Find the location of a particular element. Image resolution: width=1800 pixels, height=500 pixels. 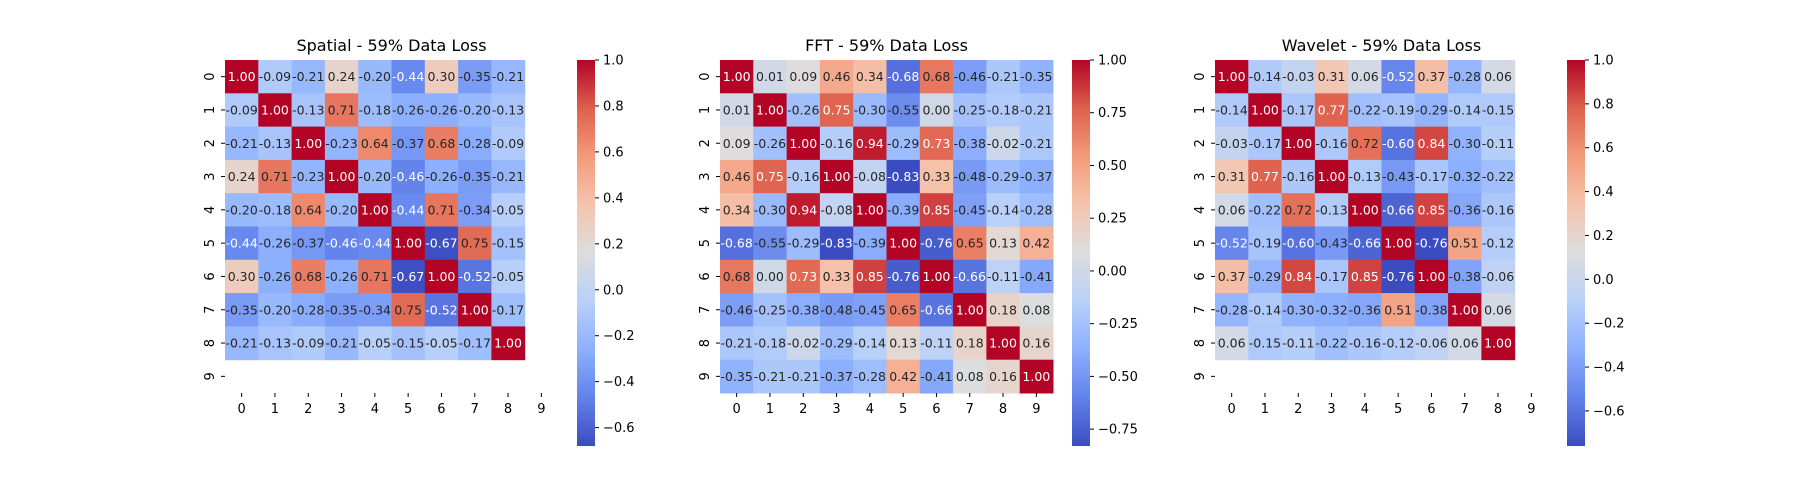

cell-value-label: -0.76 is located at coordinates (903, 276).